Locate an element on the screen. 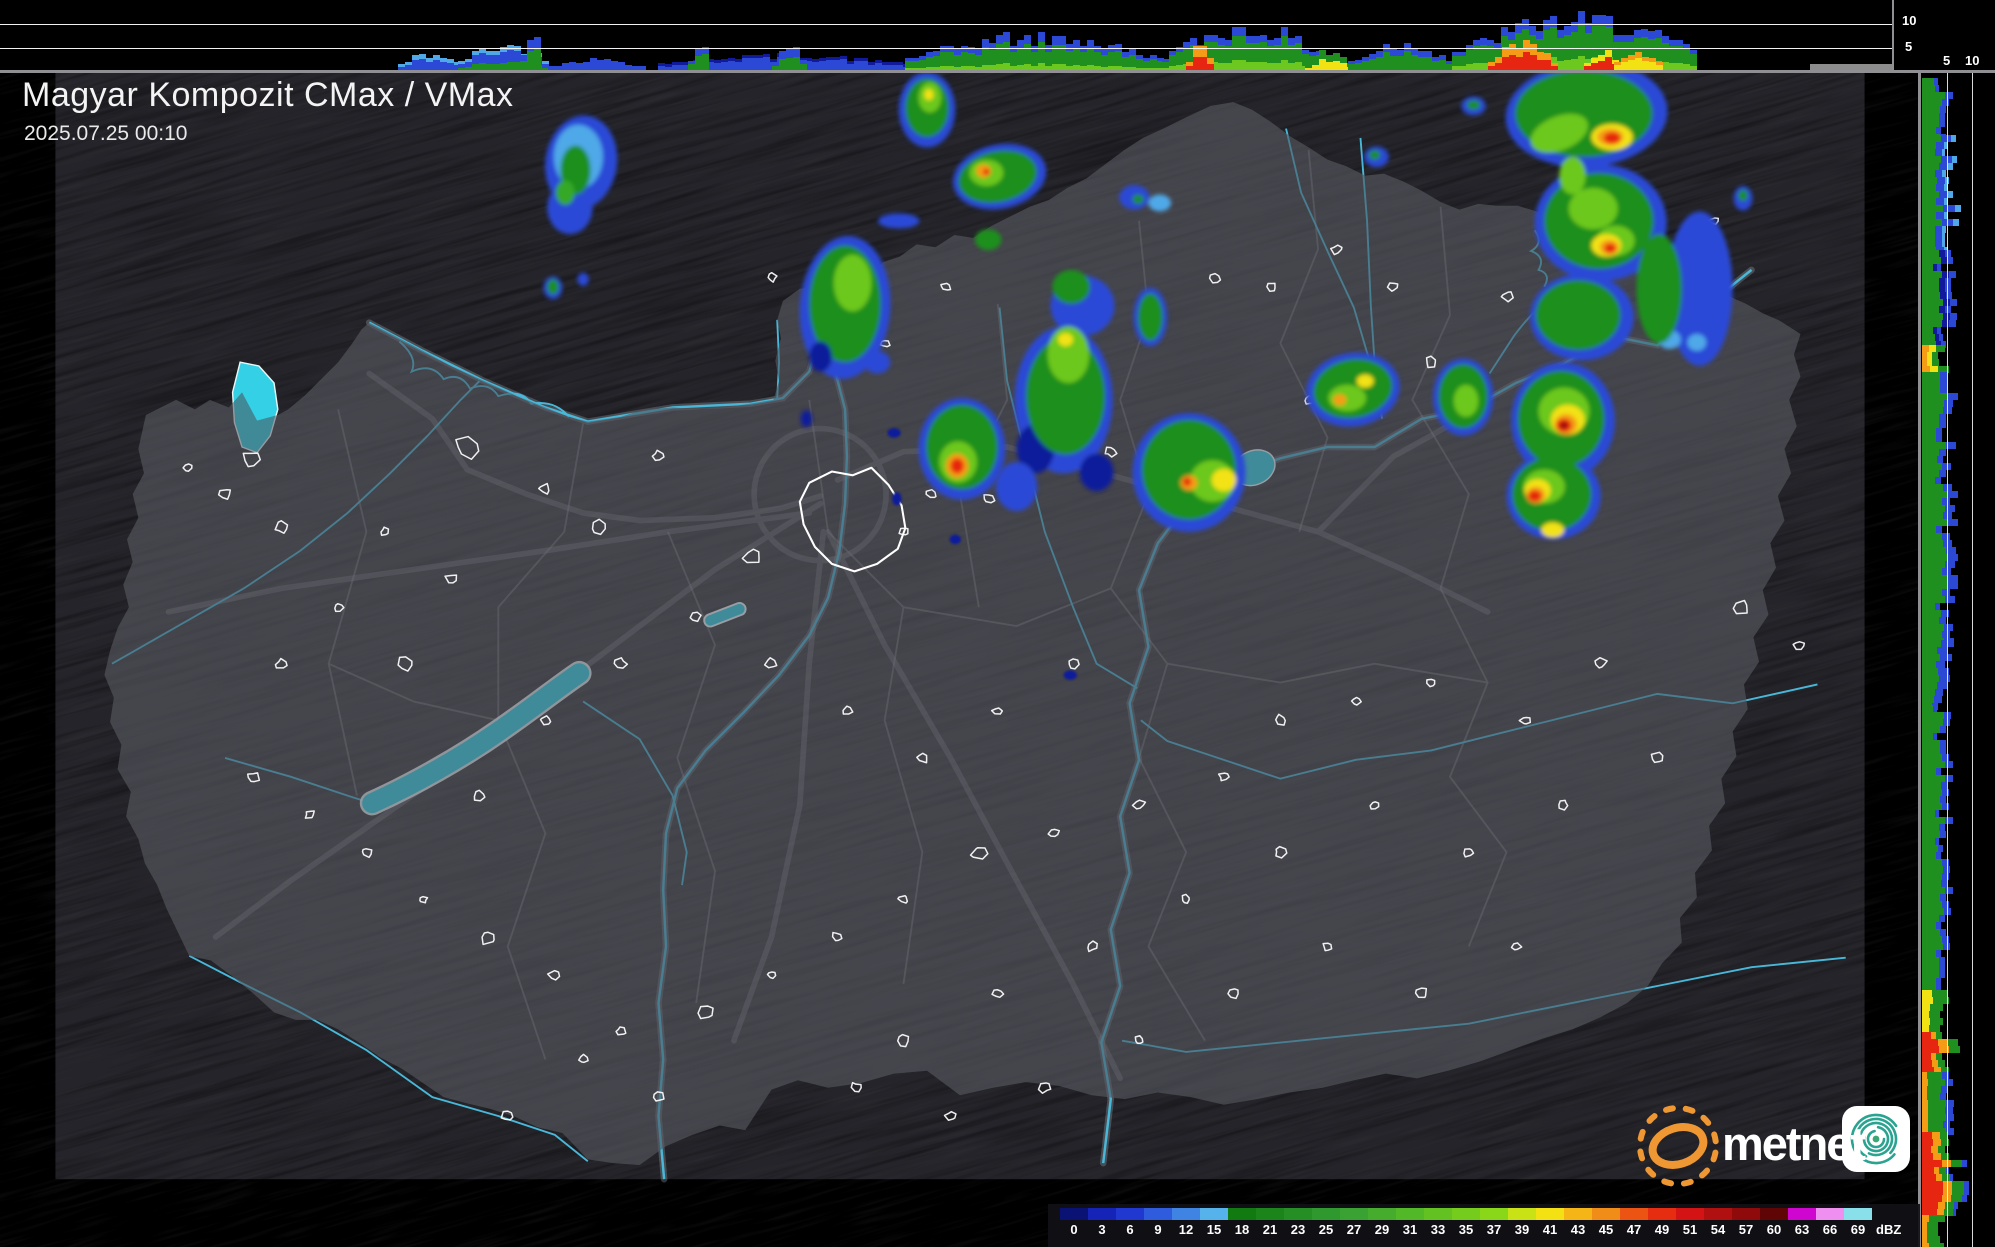  legend-value: 66 is located at coordinates (1830, 1229).